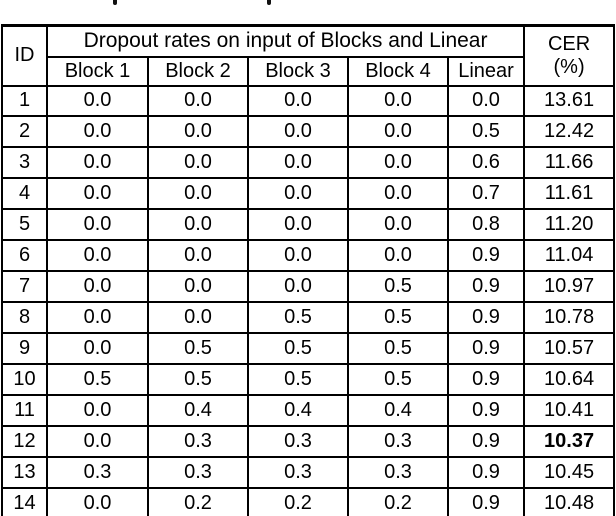 The width and height of the screenshot is (616, 516). I want to click on table-row: 14 0.0 0.2 0.2 0.2 0.9 10.48, so click(308, 501).